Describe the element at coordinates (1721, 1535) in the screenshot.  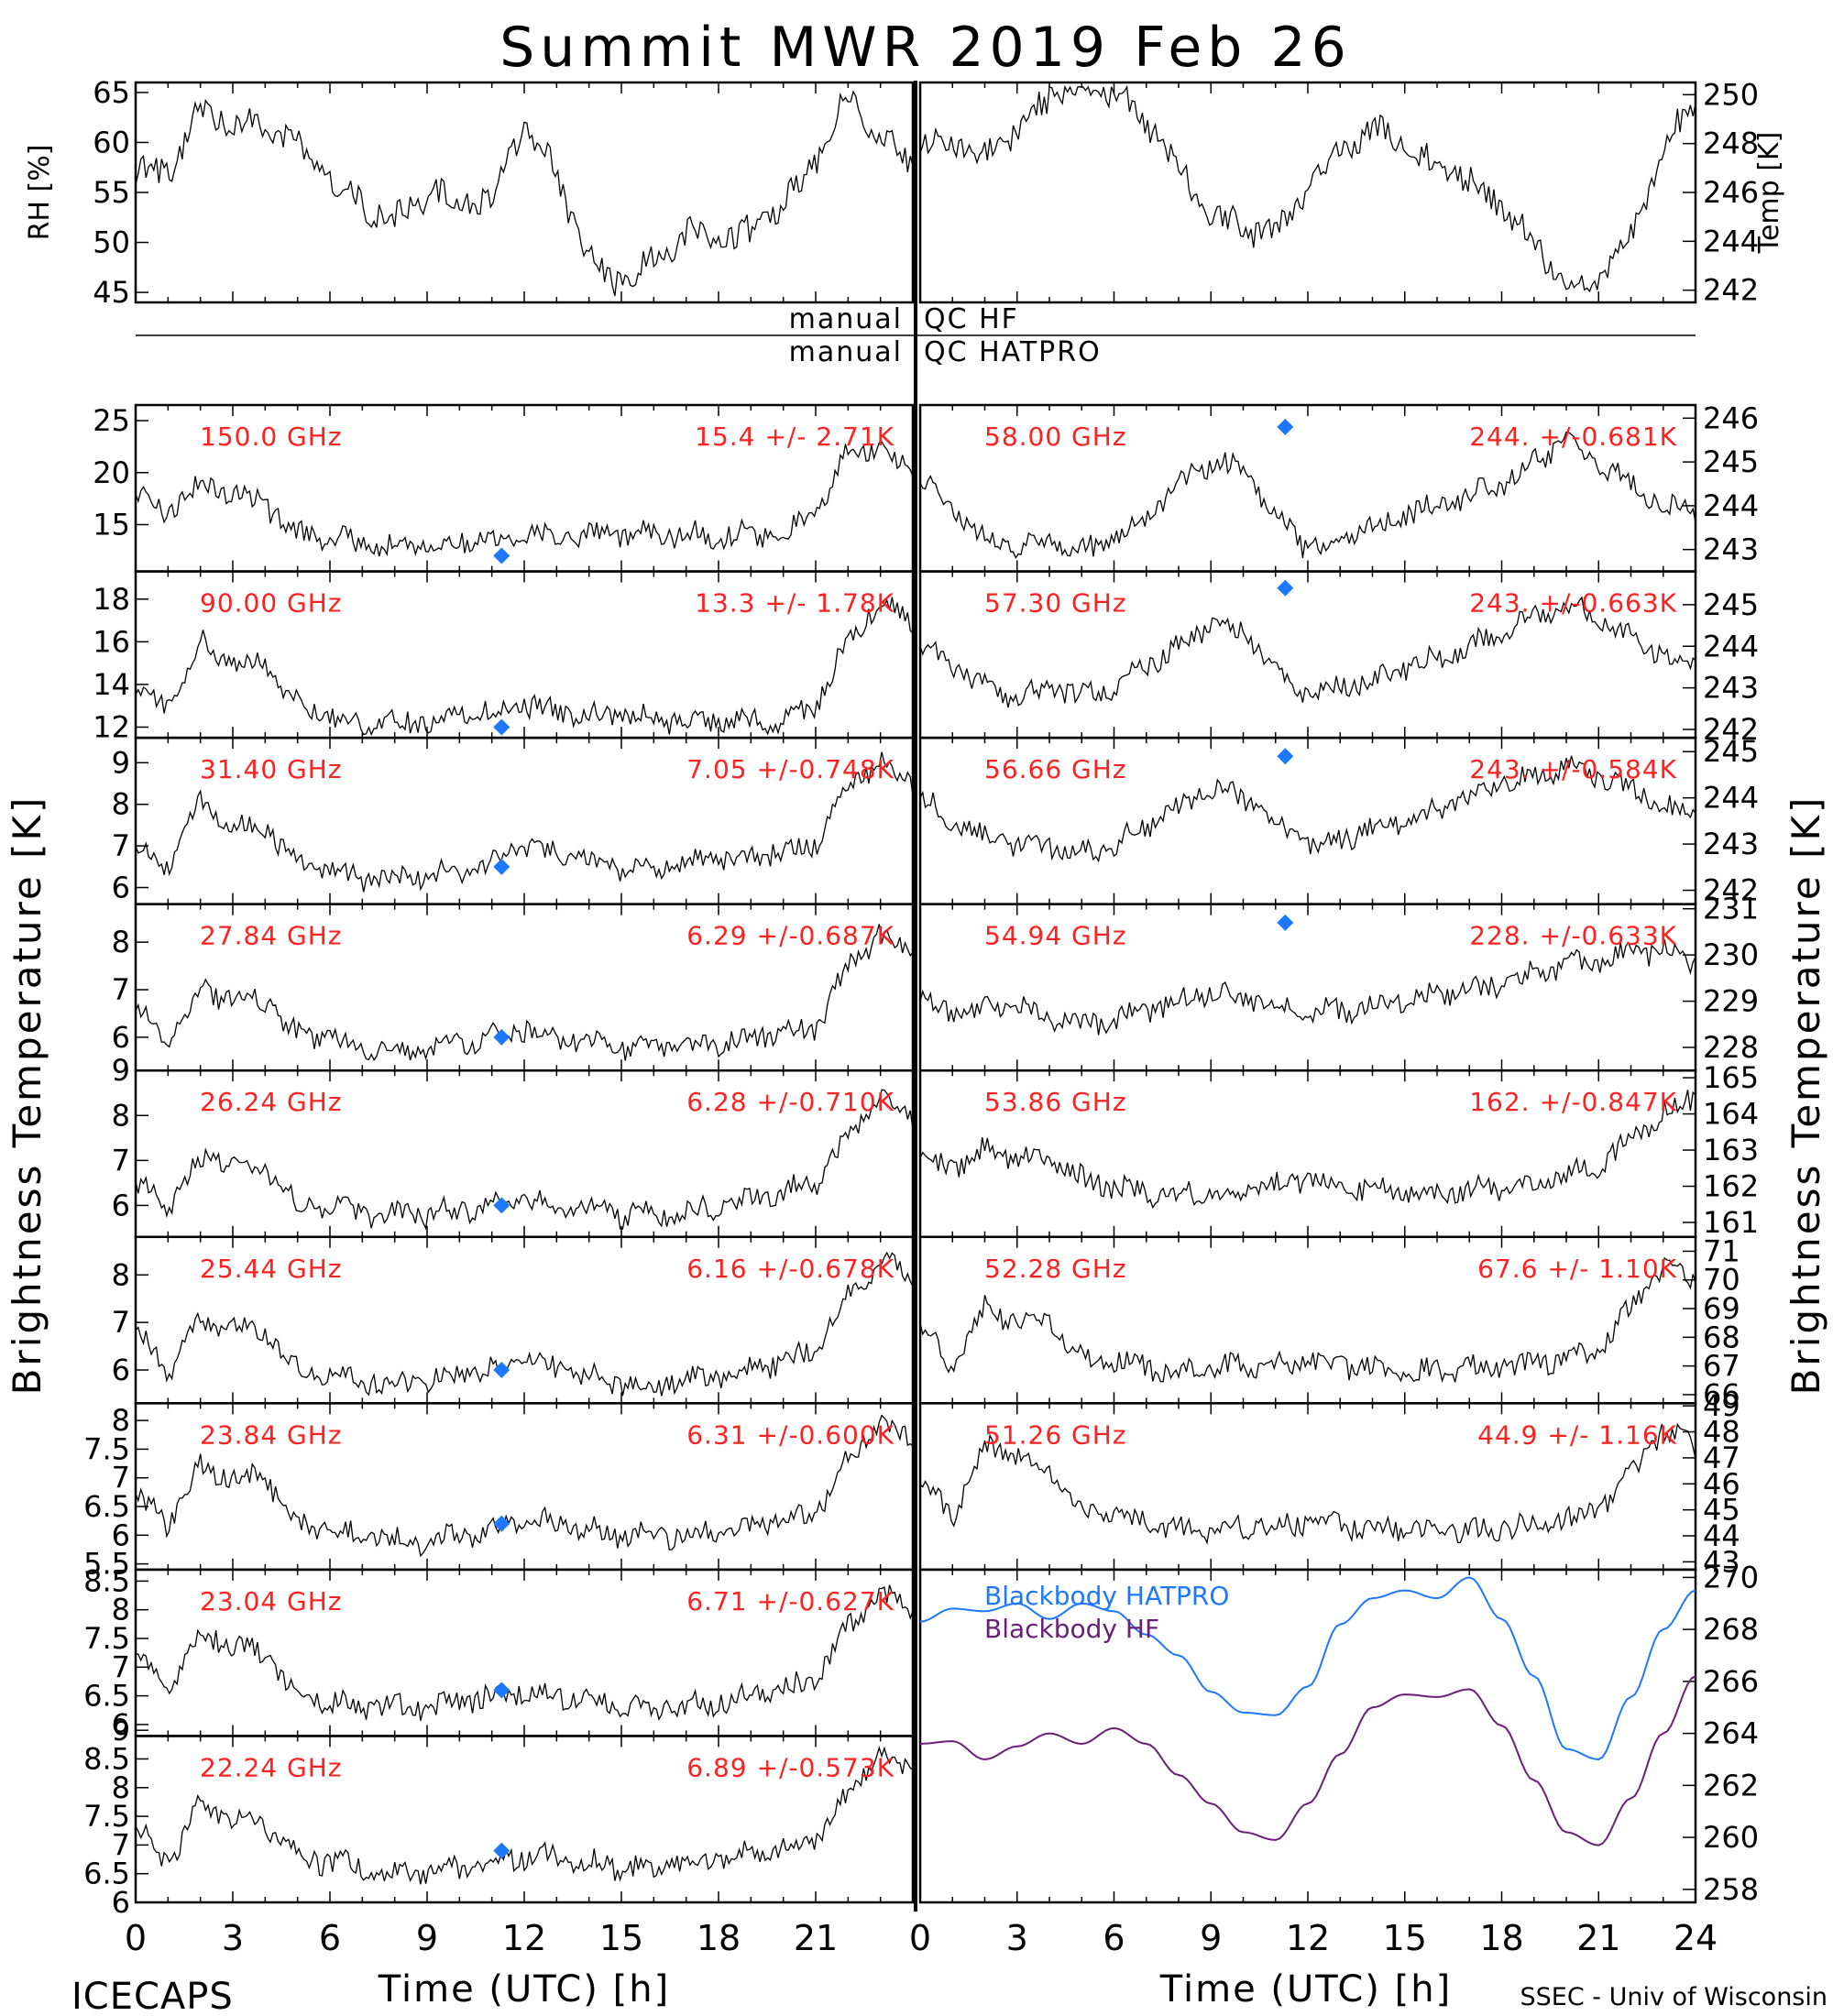
I see `y-tick-label: 44` at that location.